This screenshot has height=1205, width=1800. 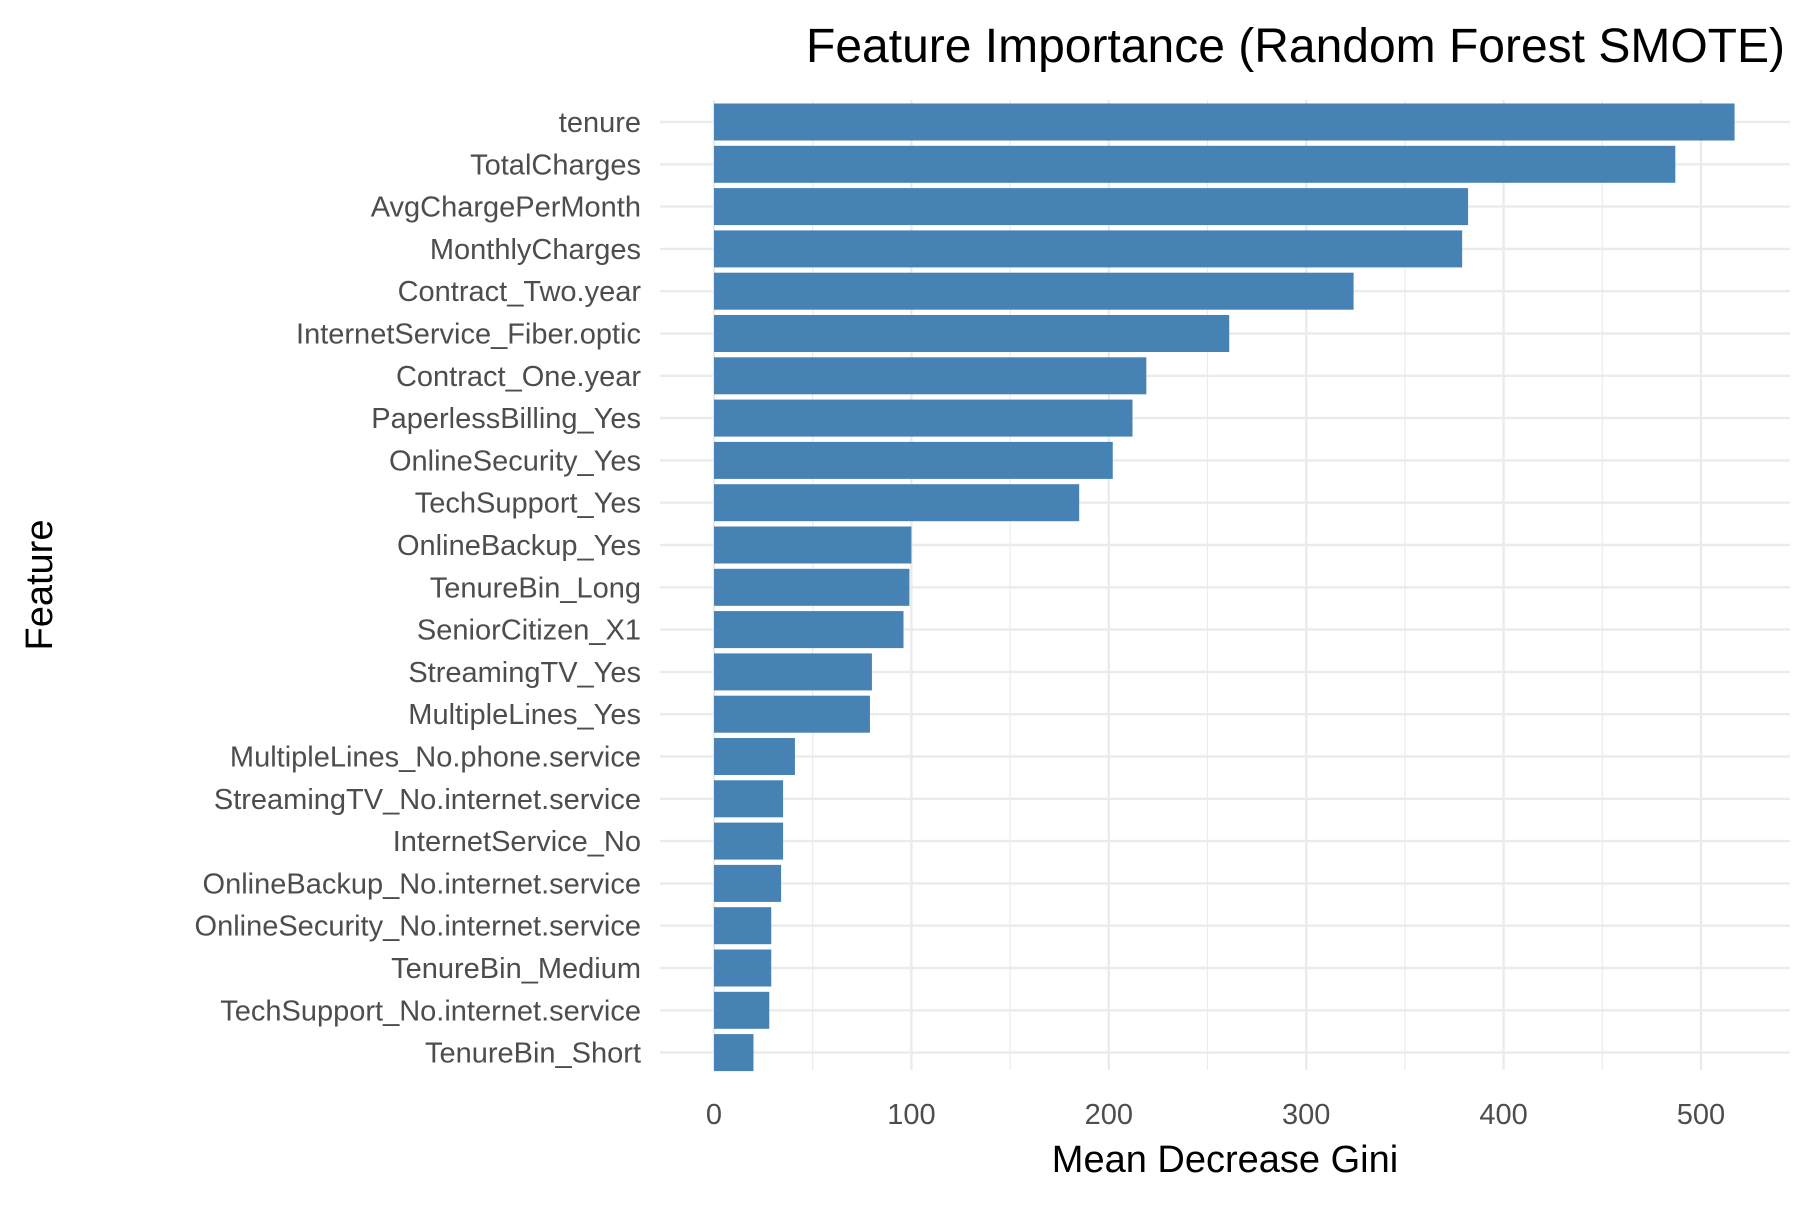 What do you see at coordinates (506, 419) in the screenshot?
I see `y-tick-label: PaperlessBilling_Yes` at bounding box center [506, 419].